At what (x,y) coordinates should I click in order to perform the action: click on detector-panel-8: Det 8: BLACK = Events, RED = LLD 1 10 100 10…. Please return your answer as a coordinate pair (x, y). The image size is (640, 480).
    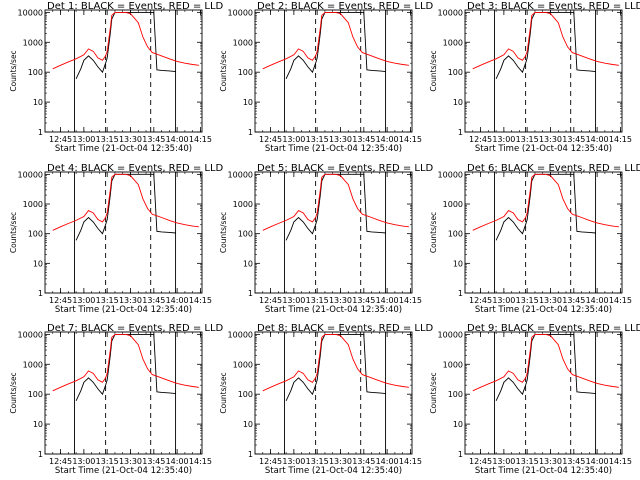
    Looking at the image, I should click on (326, 399).